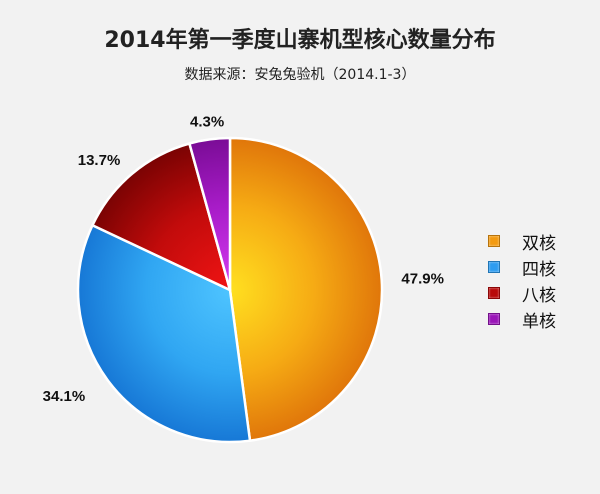 The width and height of the screenshot is (600, 494). Describe the element at coordinates (210, 214) in the screenshot. I see `pie-slice-single-core` at that location.